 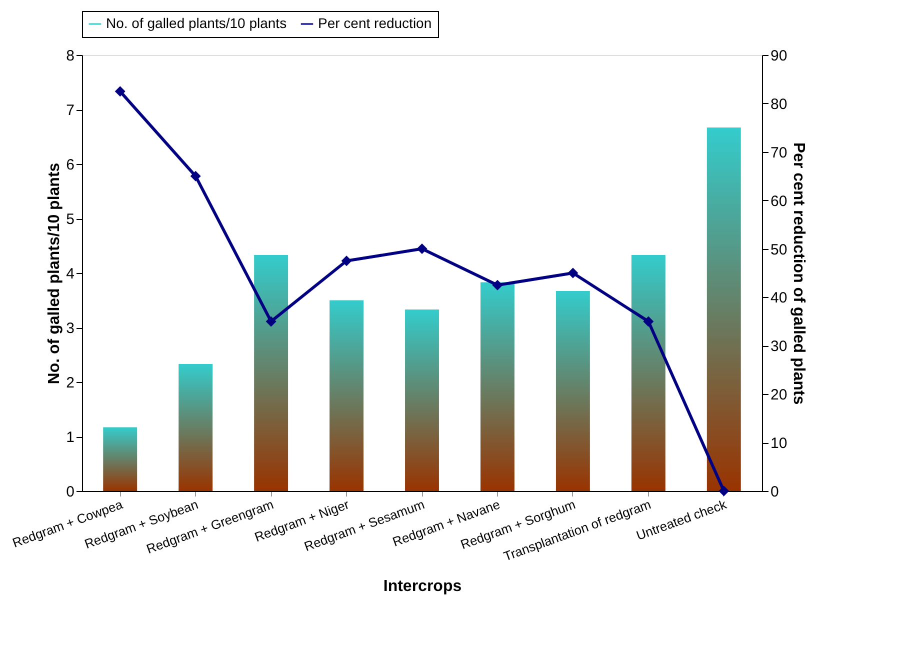 What do you see at coordinates (774, 492) in the screenshot?
I see `y2-tick-label: 0` at bounding box center [774, 492].